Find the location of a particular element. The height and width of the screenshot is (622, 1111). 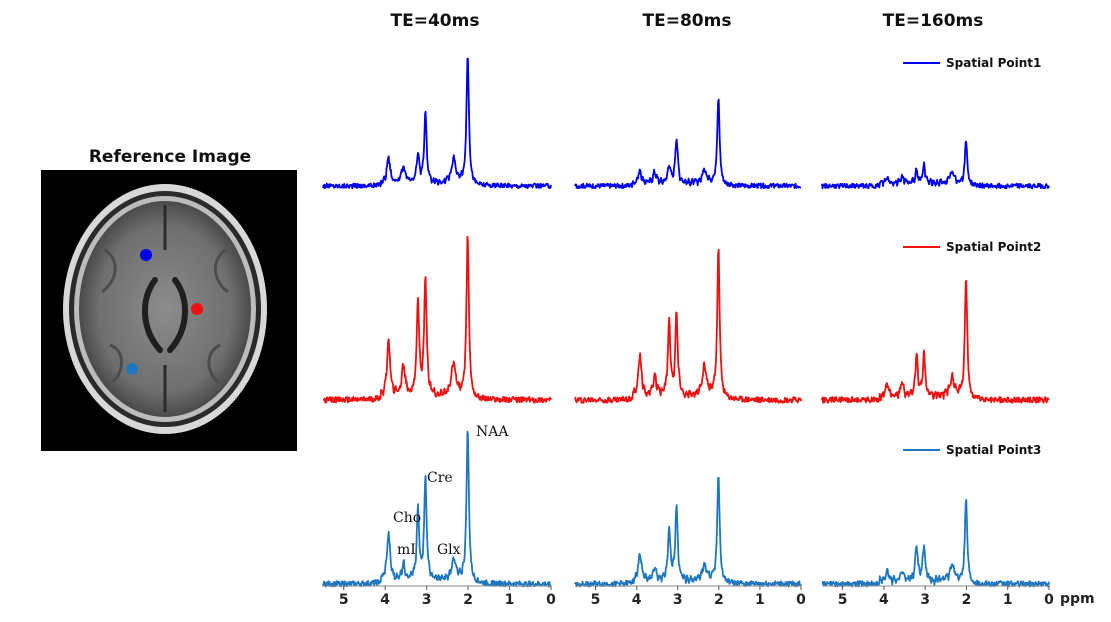

annotation-naa: NAA is located at coordinates (492, 432).